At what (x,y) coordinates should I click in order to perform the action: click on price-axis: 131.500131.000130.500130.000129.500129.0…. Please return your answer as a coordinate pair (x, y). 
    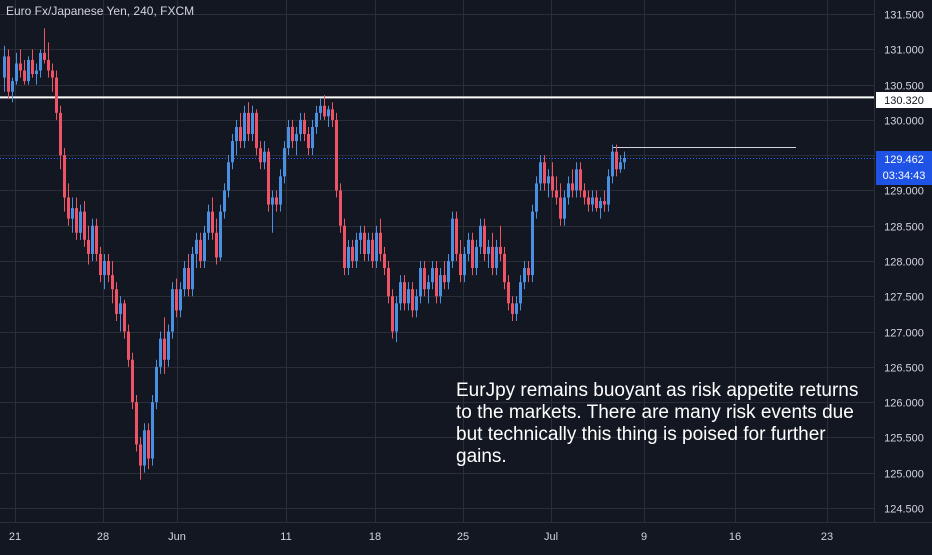
    Looking at the image, I should click on (904, 263).